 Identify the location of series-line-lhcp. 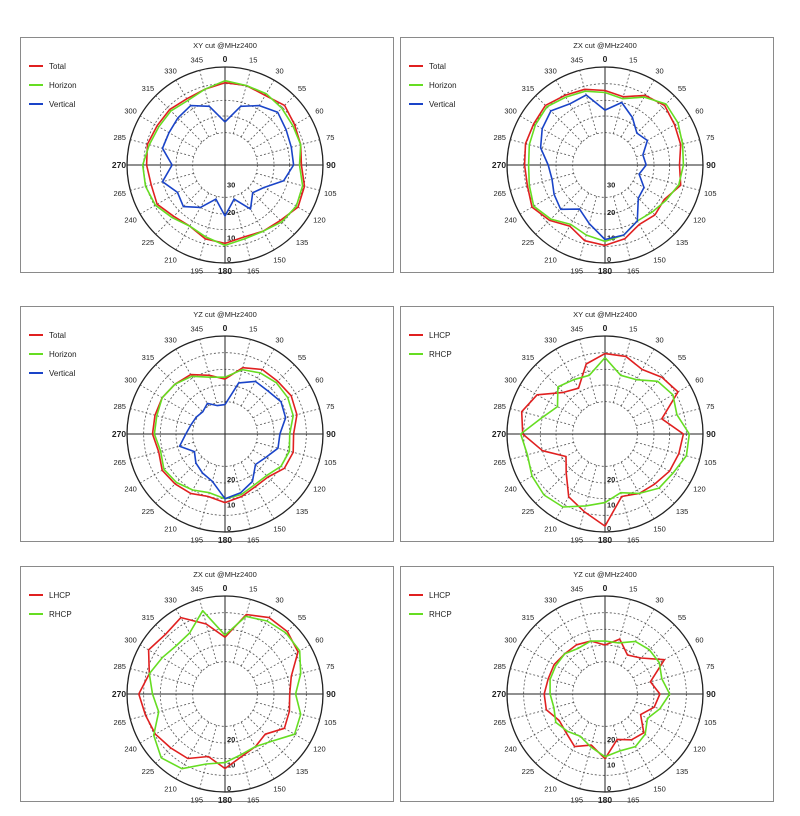
(602, 439).